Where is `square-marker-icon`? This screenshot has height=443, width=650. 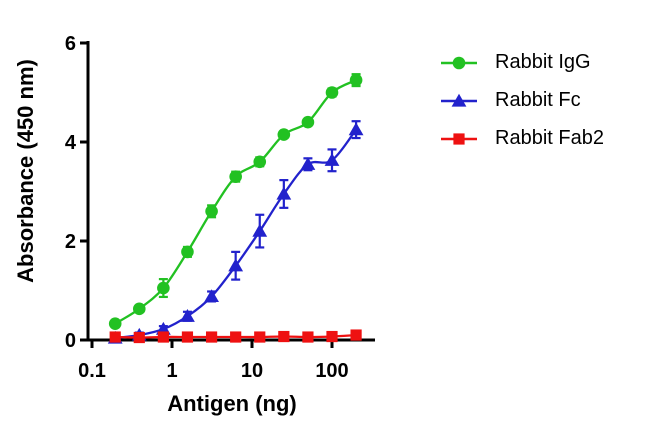
square-marker-icon is located at coordinates (459, 138).